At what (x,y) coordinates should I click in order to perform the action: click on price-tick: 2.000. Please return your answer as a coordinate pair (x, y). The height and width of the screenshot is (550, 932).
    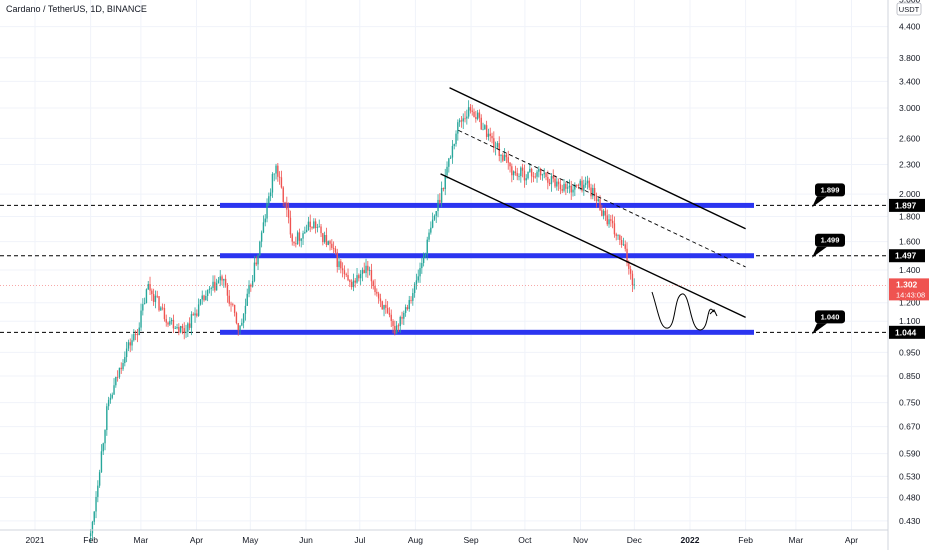
    Looking at the image, I should click on (910, 194).